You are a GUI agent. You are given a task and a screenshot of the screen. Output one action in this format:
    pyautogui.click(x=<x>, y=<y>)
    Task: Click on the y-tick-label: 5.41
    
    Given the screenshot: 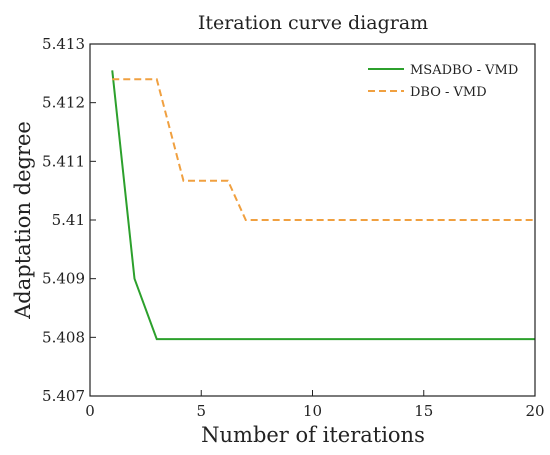 What is the action you would take?
    pyautogui.click(x=68, y=220)
    